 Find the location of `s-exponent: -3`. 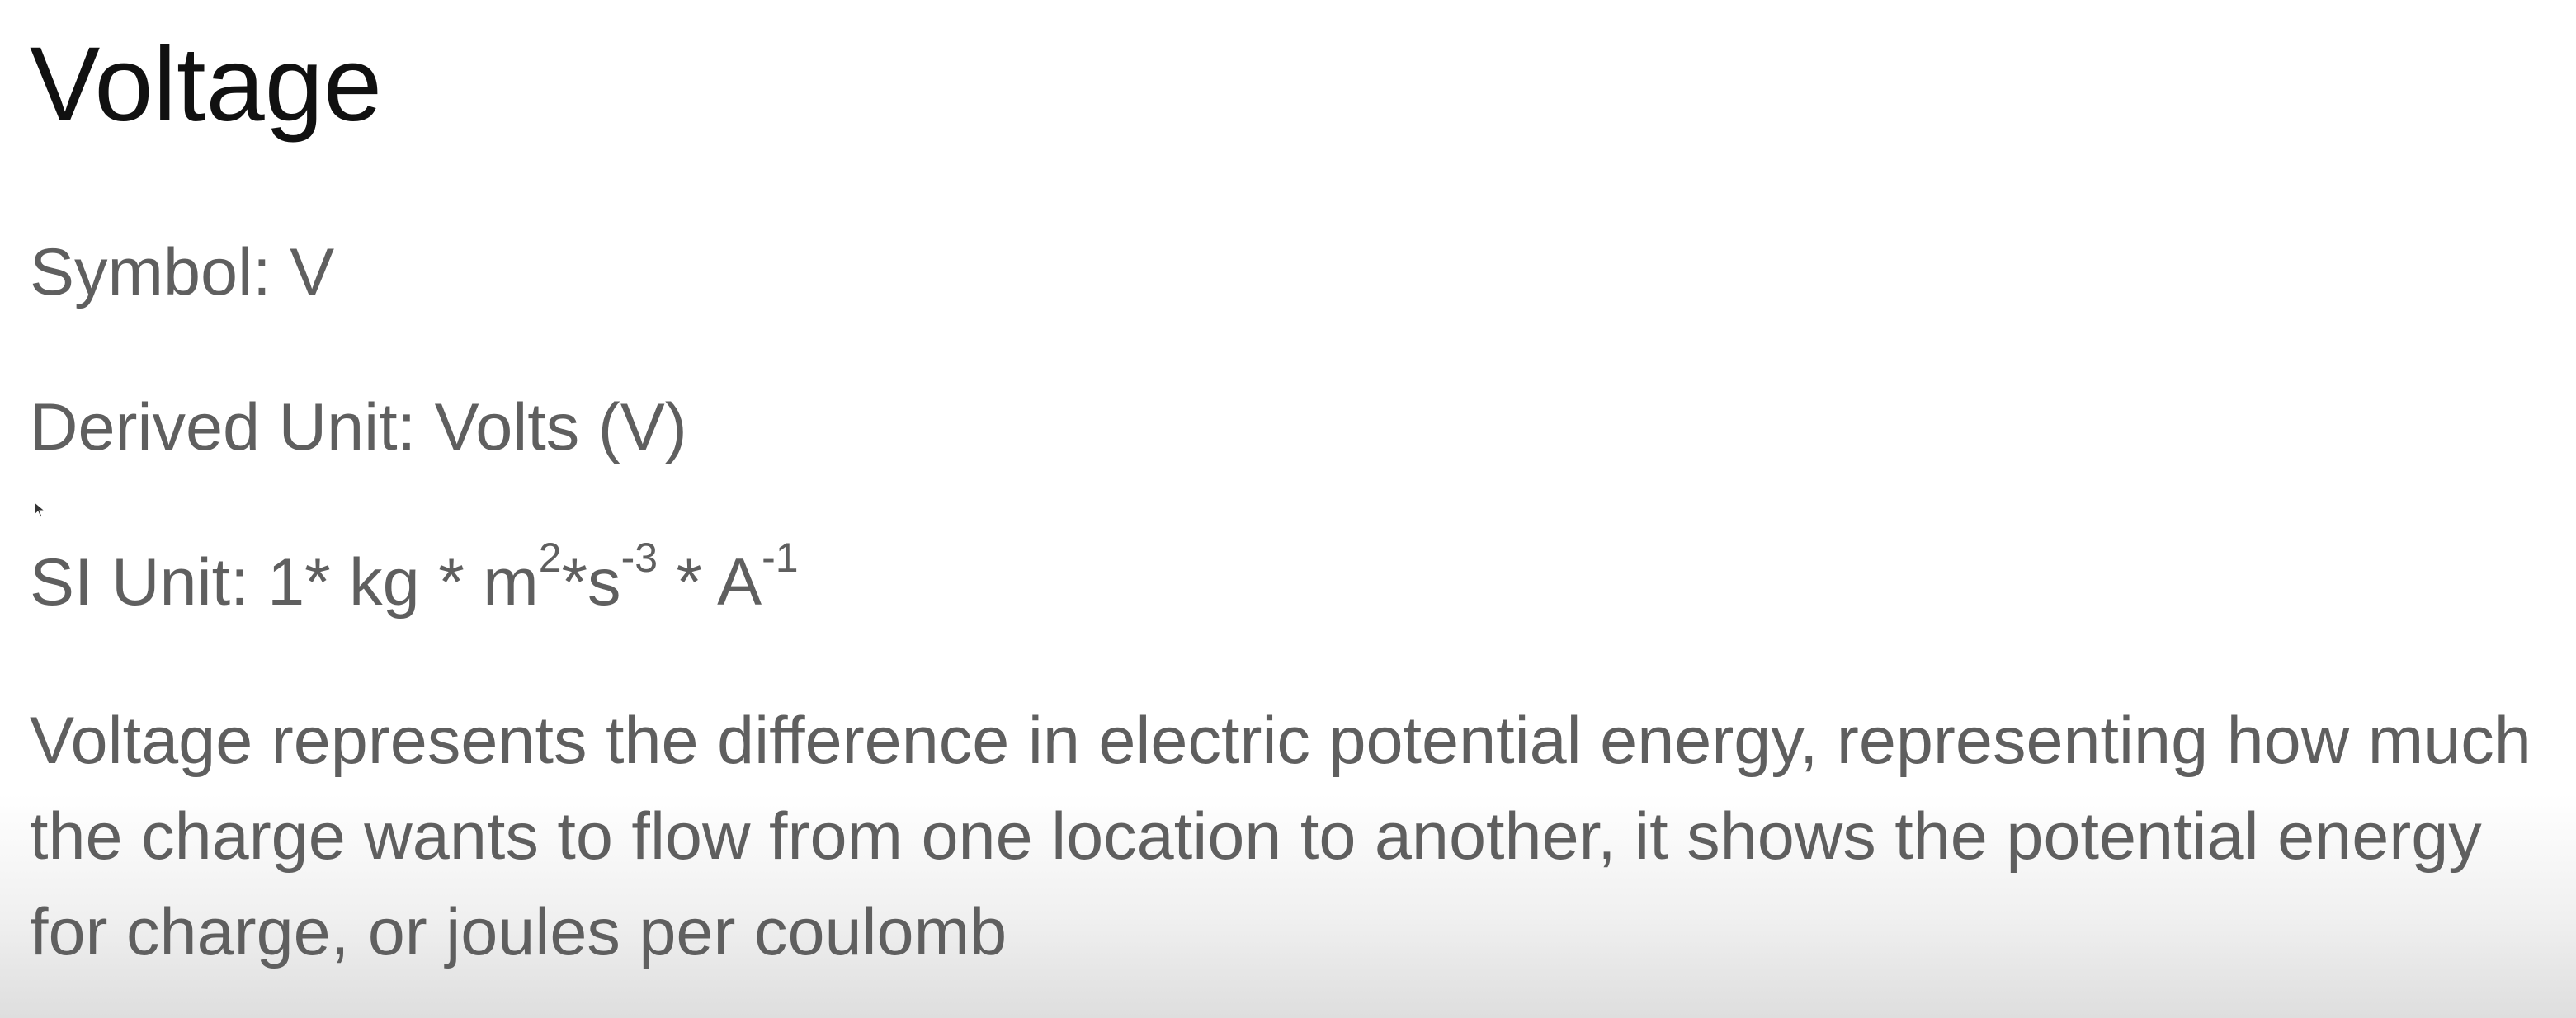

s-exponent: -3 is located at coordinates (639, 558).